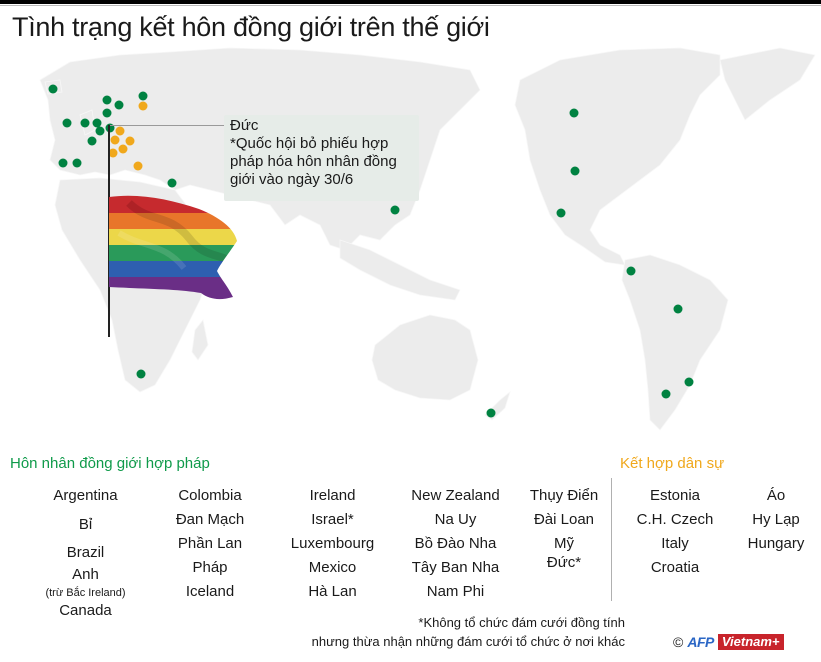  Describe the element at coordinates (678, 642) in the screenshot. I see `copyright-icon: ©` at that location.